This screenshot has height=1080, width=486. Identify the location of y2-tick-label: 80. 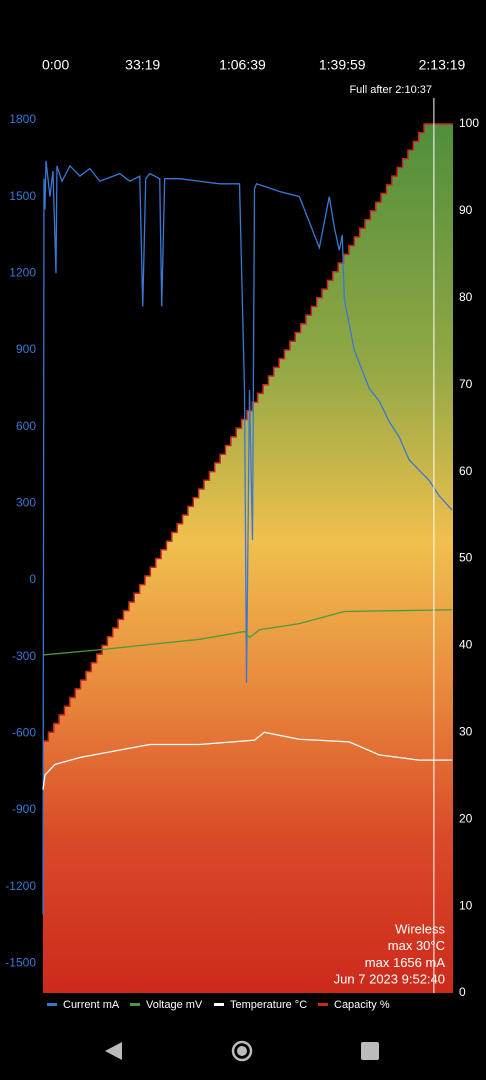
(466, 297).